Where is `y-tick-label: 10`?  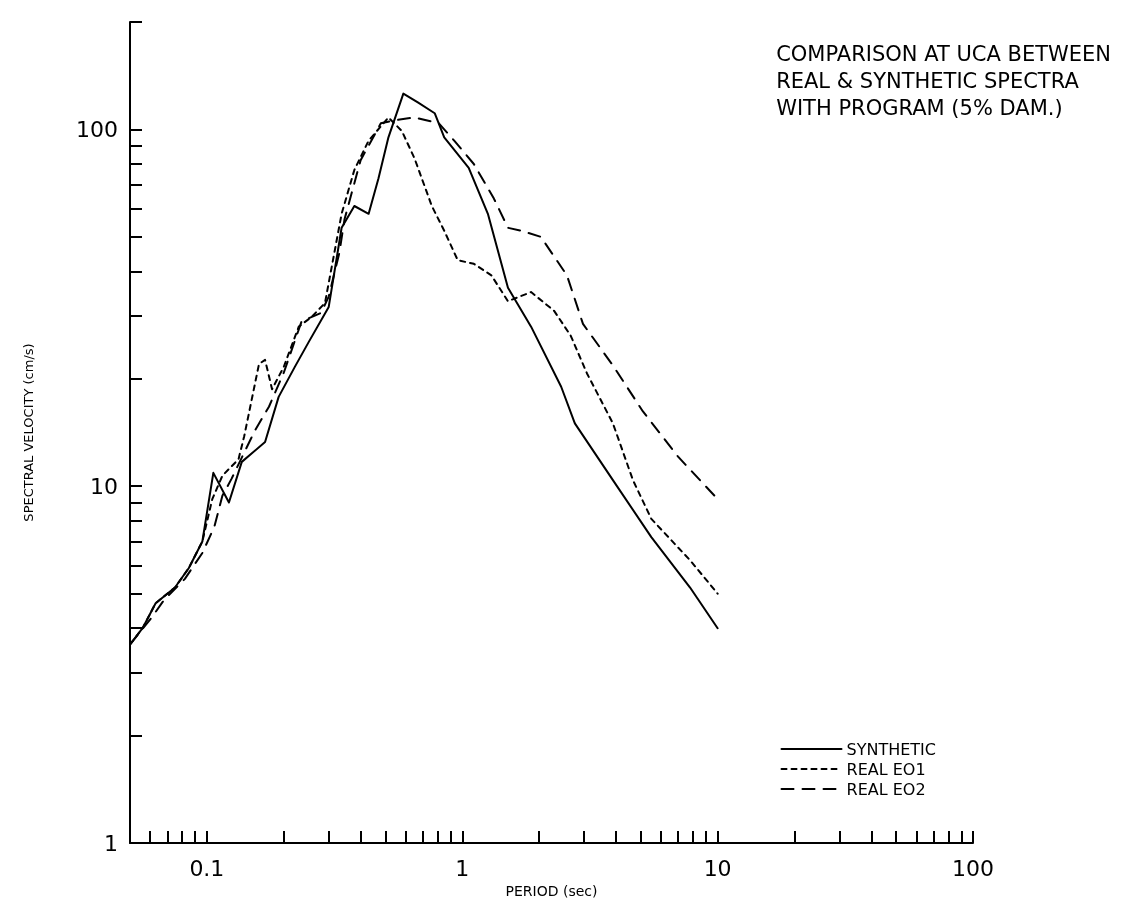
y-tick-label: 10 is located at coordinates (104, 486).